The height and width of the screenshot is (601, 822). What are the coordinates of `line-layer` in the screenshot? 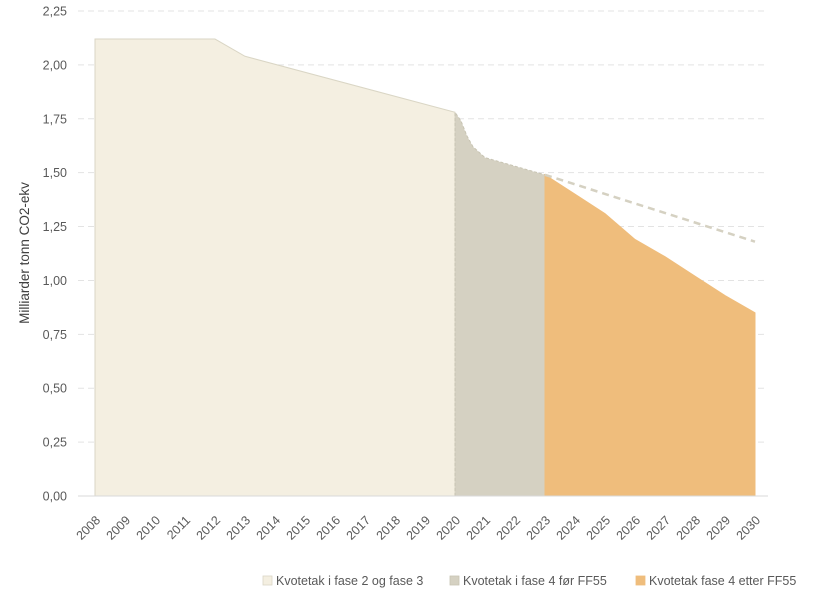 It's located at (650, 208).